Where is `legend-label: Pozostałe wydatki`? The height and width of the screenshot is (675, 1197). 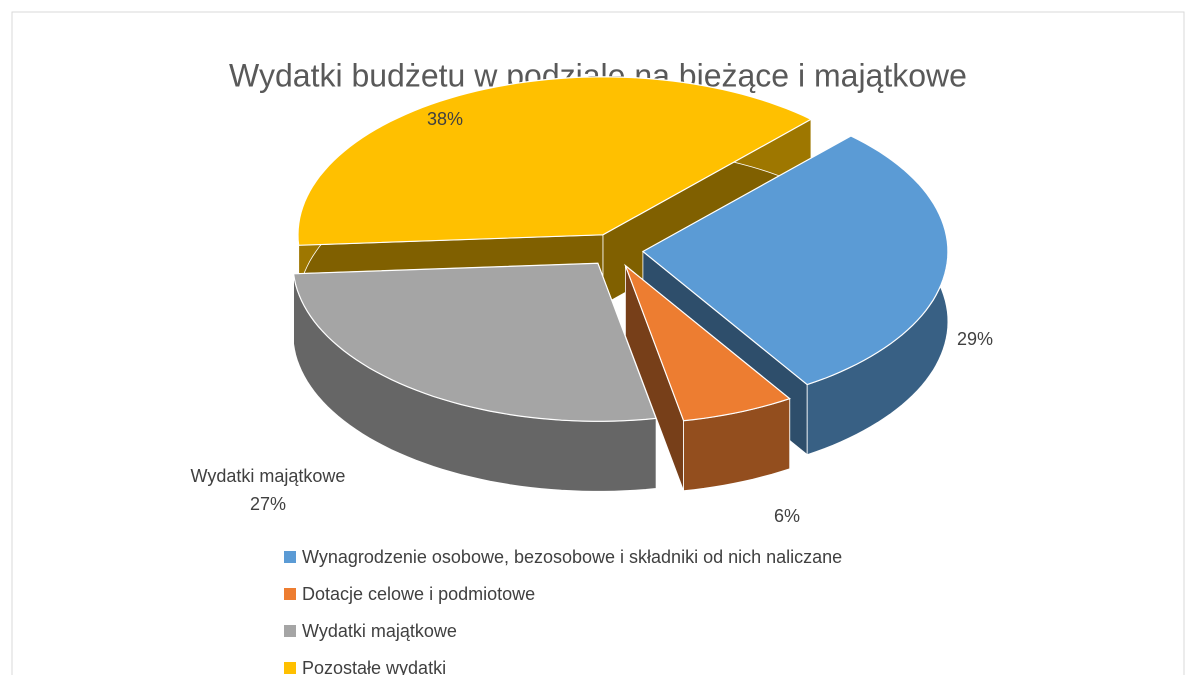
legend-label: Pozostałe wydatki is located at coordinates (374, 666).